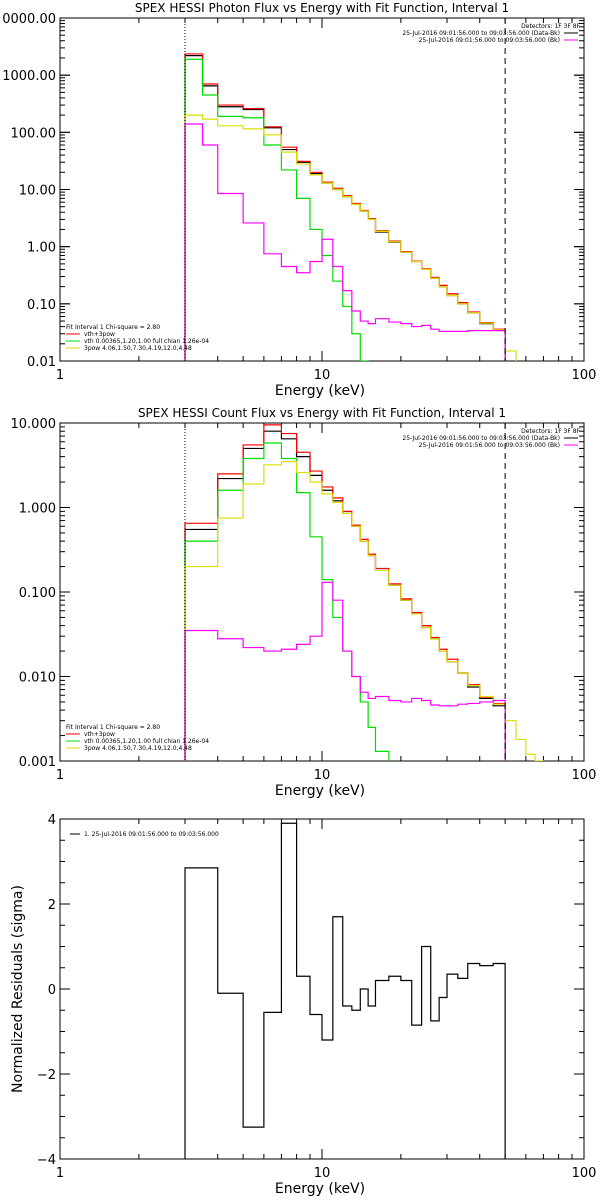  I want to click on y-tick-label: 10.000, so click(34, 424).